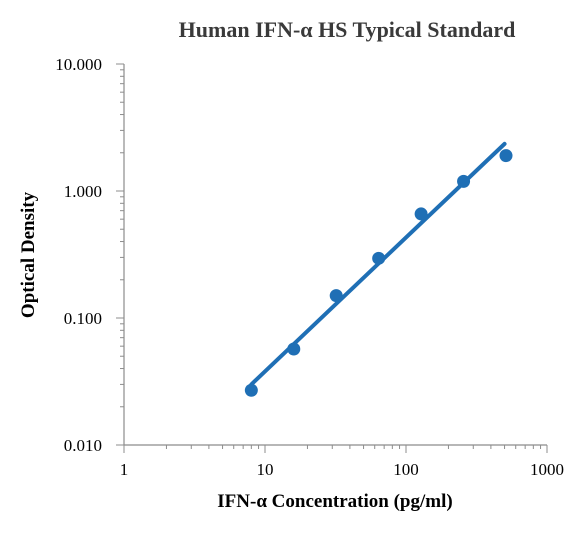 The image size is (586, 554). What do you see at coordinates (547, 469) in the screenshot?
I see `x-tick-label: 1000` at bounding box center [547, 469].